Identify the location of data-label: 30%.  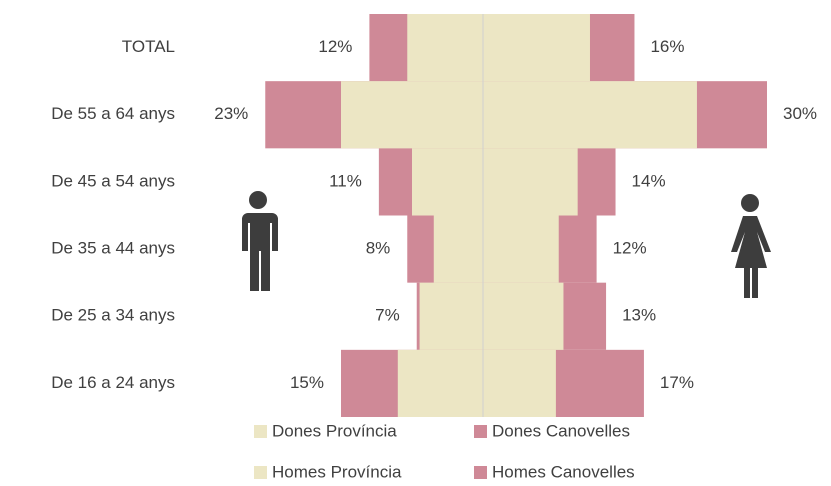
(800, 113).